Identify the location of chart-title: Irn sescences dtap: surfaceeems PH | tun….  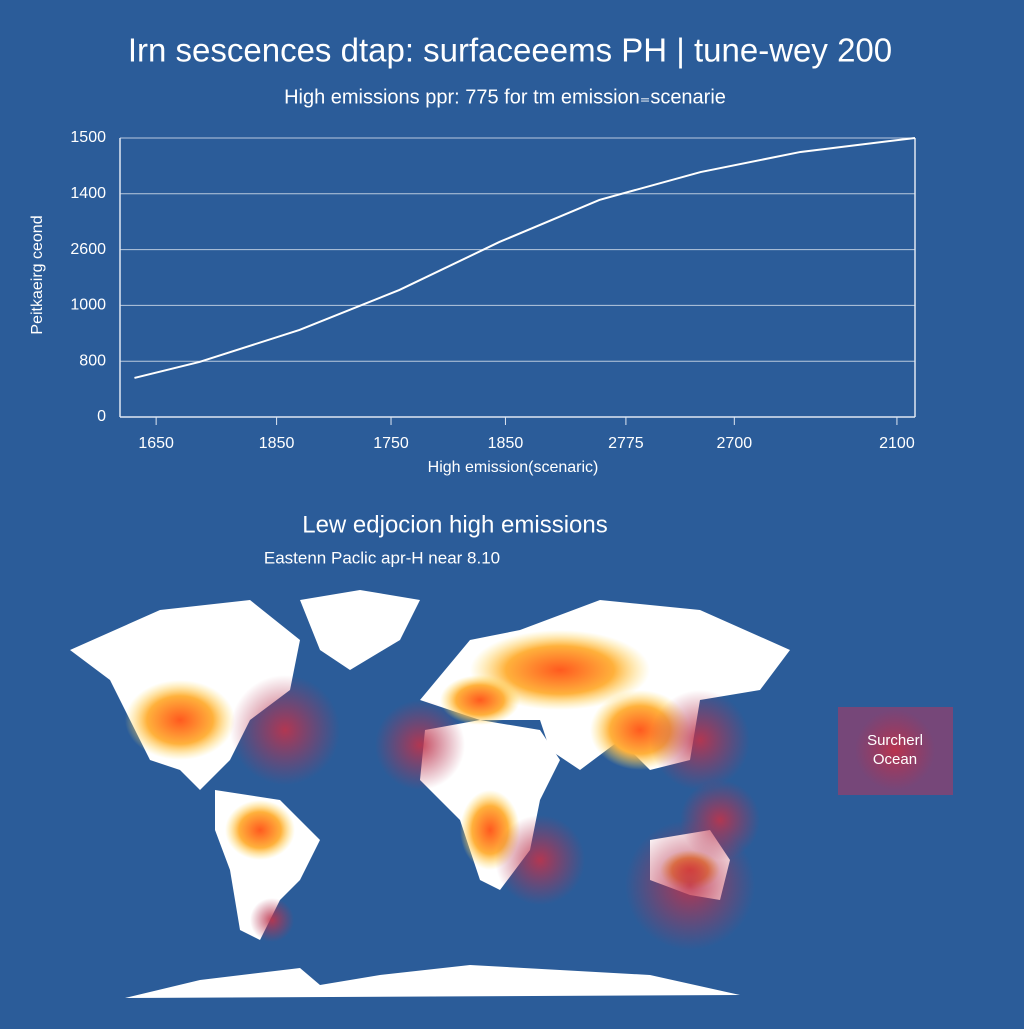
(510, 50).